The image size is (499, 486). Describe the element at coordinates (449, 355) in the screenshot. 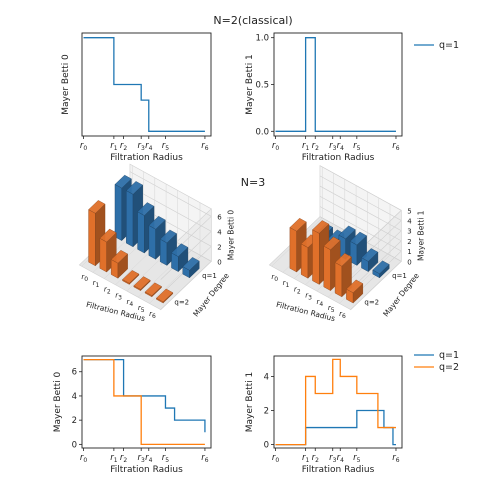

I see `n3-betti1-2d-legend-label-1: q=1` at that location.